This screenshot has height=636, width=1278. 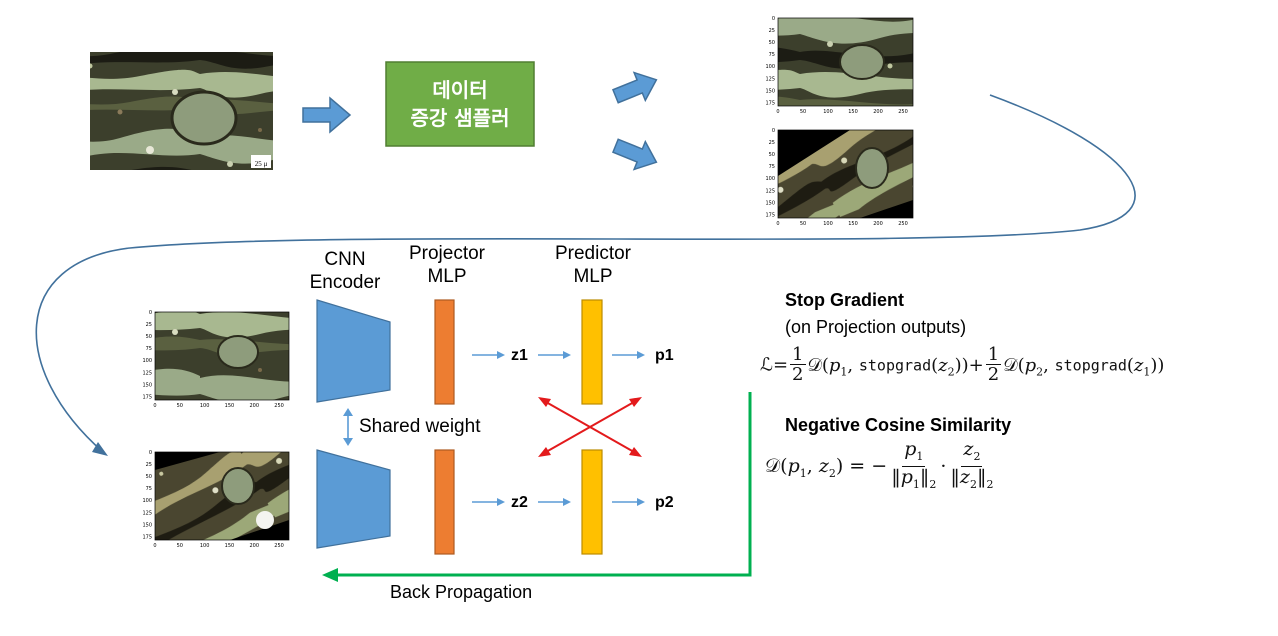 I want to click on encoder-label-line1: CNN, so click(x=345, y=259).